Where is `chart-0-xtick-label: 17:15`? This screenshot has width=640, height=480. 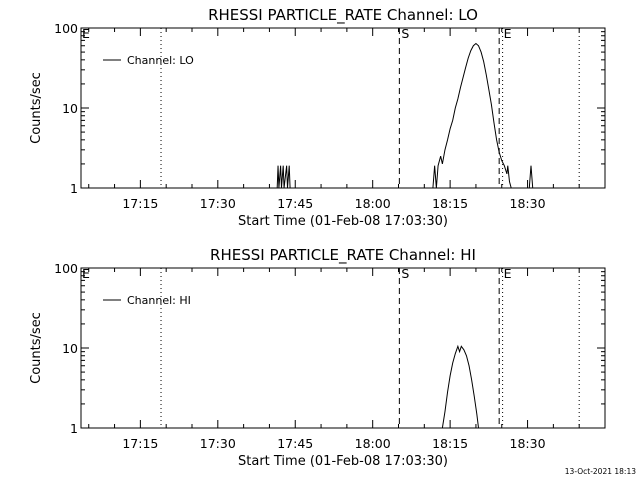
chart-0-xtick-label: 17:15 is located at coordinates (140, 203).